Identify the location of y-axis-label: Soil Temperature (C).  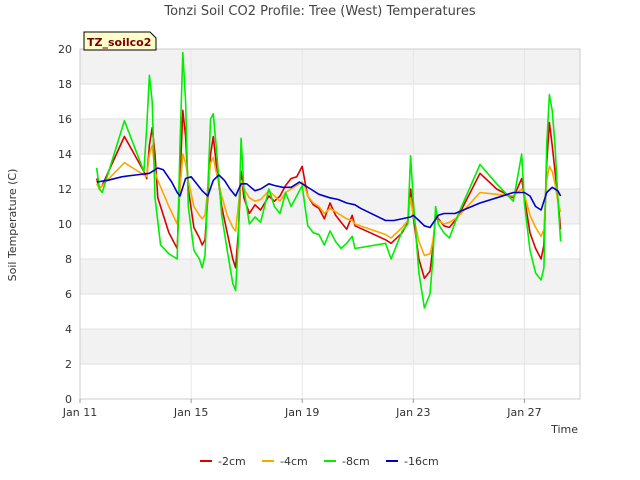
(12, 225).